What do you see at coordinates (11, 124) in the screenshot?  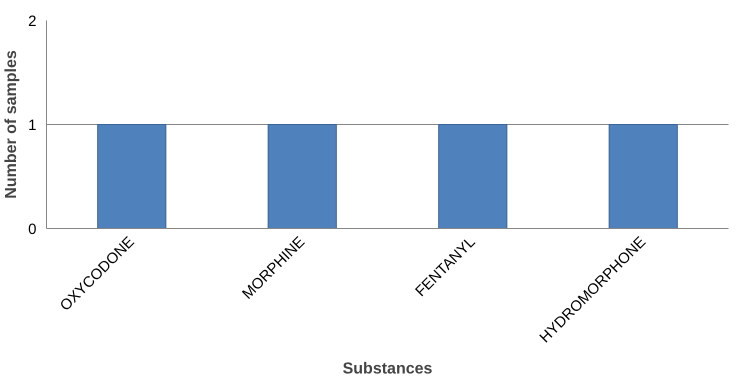 I see `y-axis-title: Number of samples` at bounding box center [11, 124].